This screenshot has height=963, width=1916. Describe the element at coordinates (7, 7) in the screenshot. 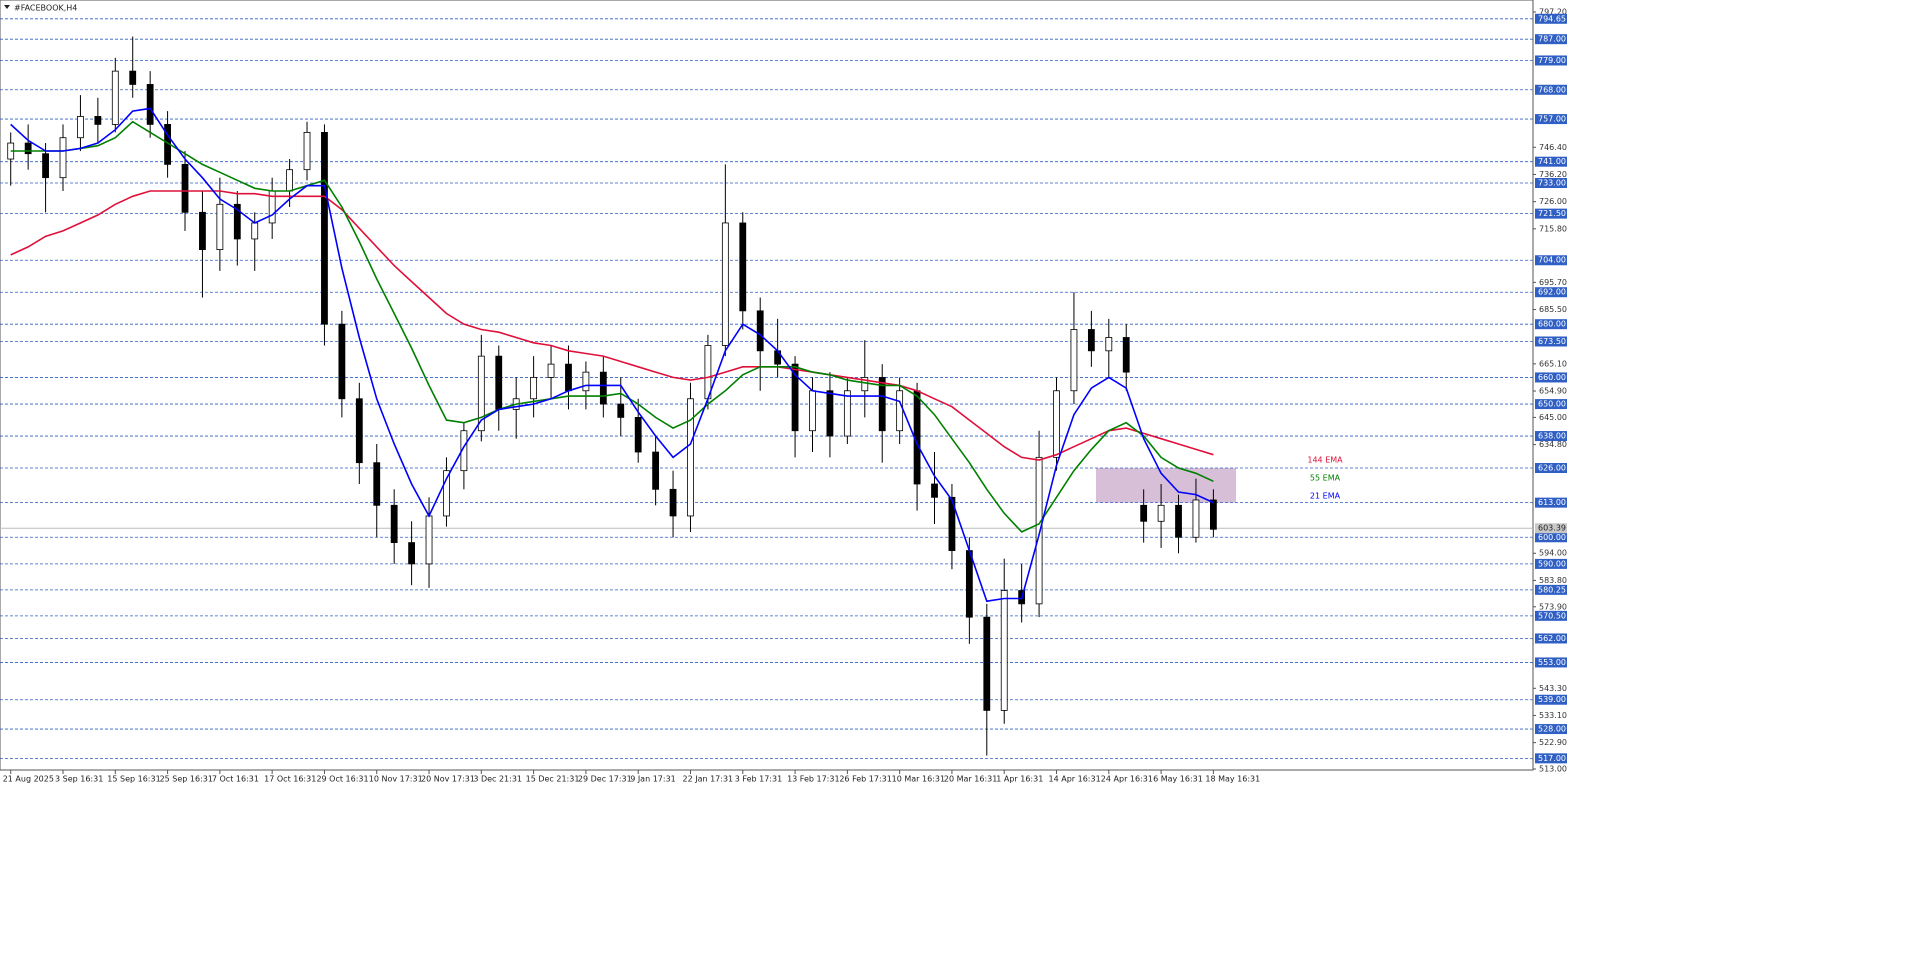

I see `menu-icon` at that location.